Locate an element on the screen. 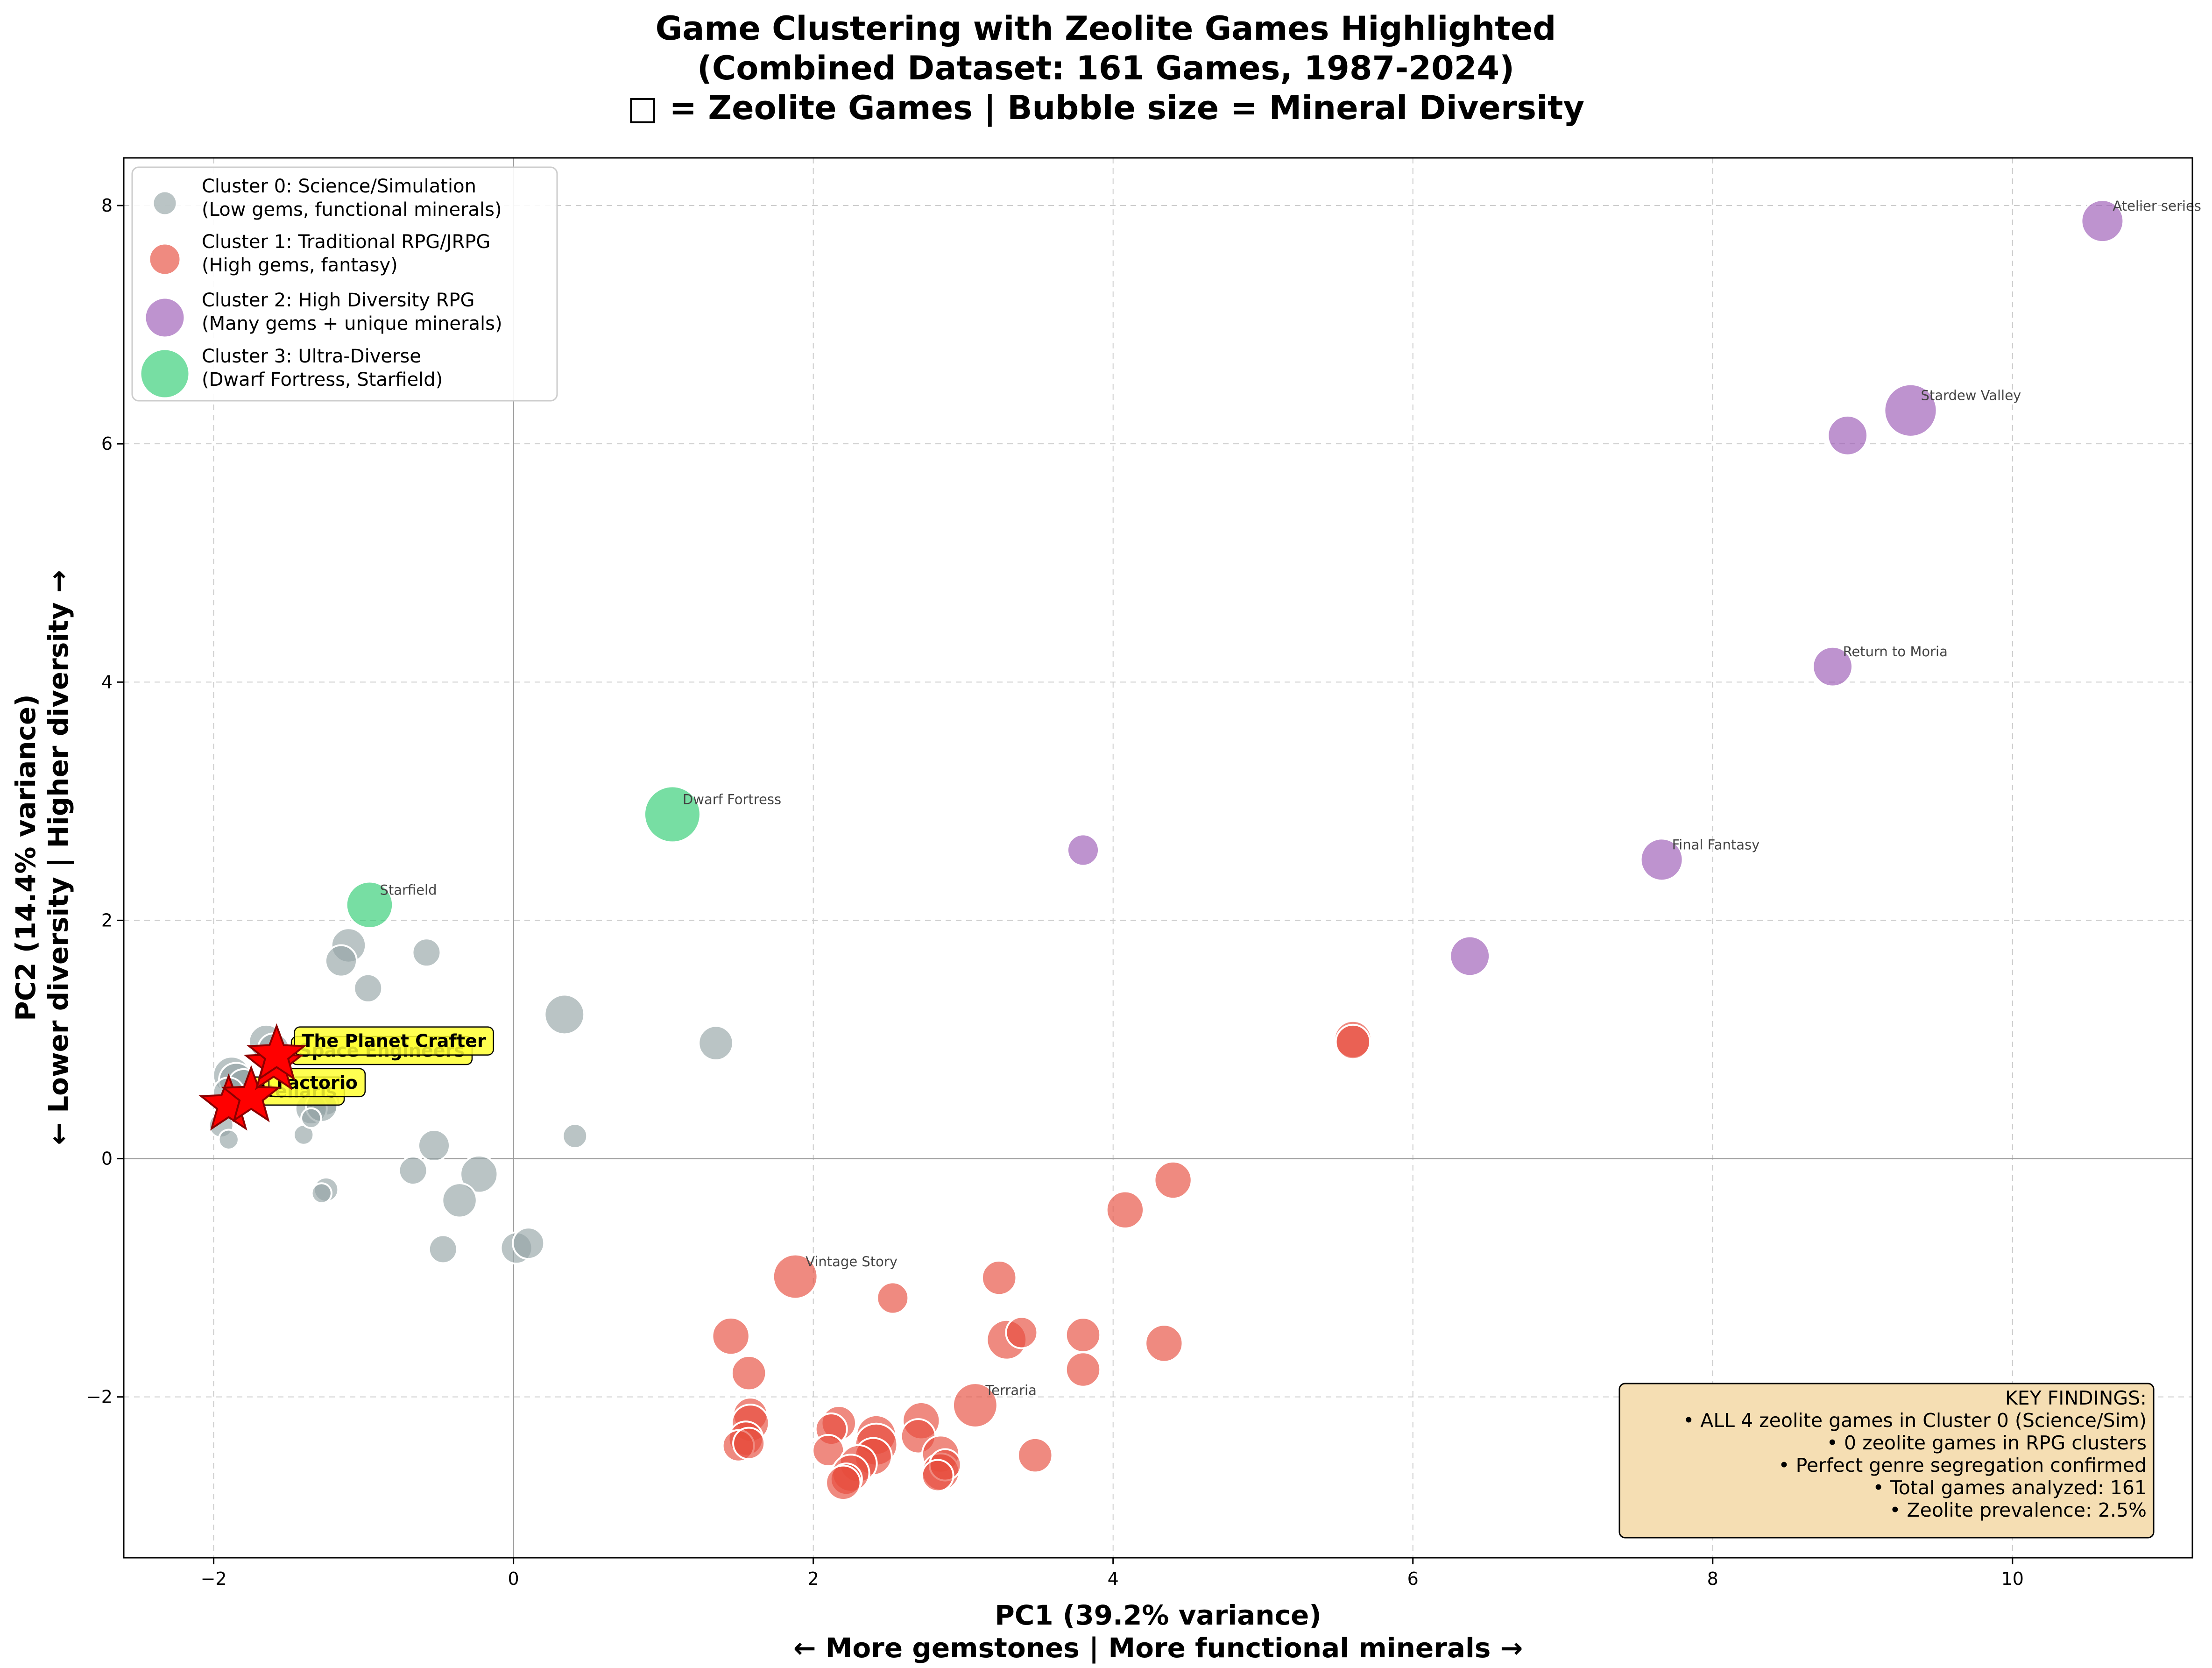 The width and height of the screenshot is (2212, 1668). key-findings-background is located at coordinates (1886, 1461).